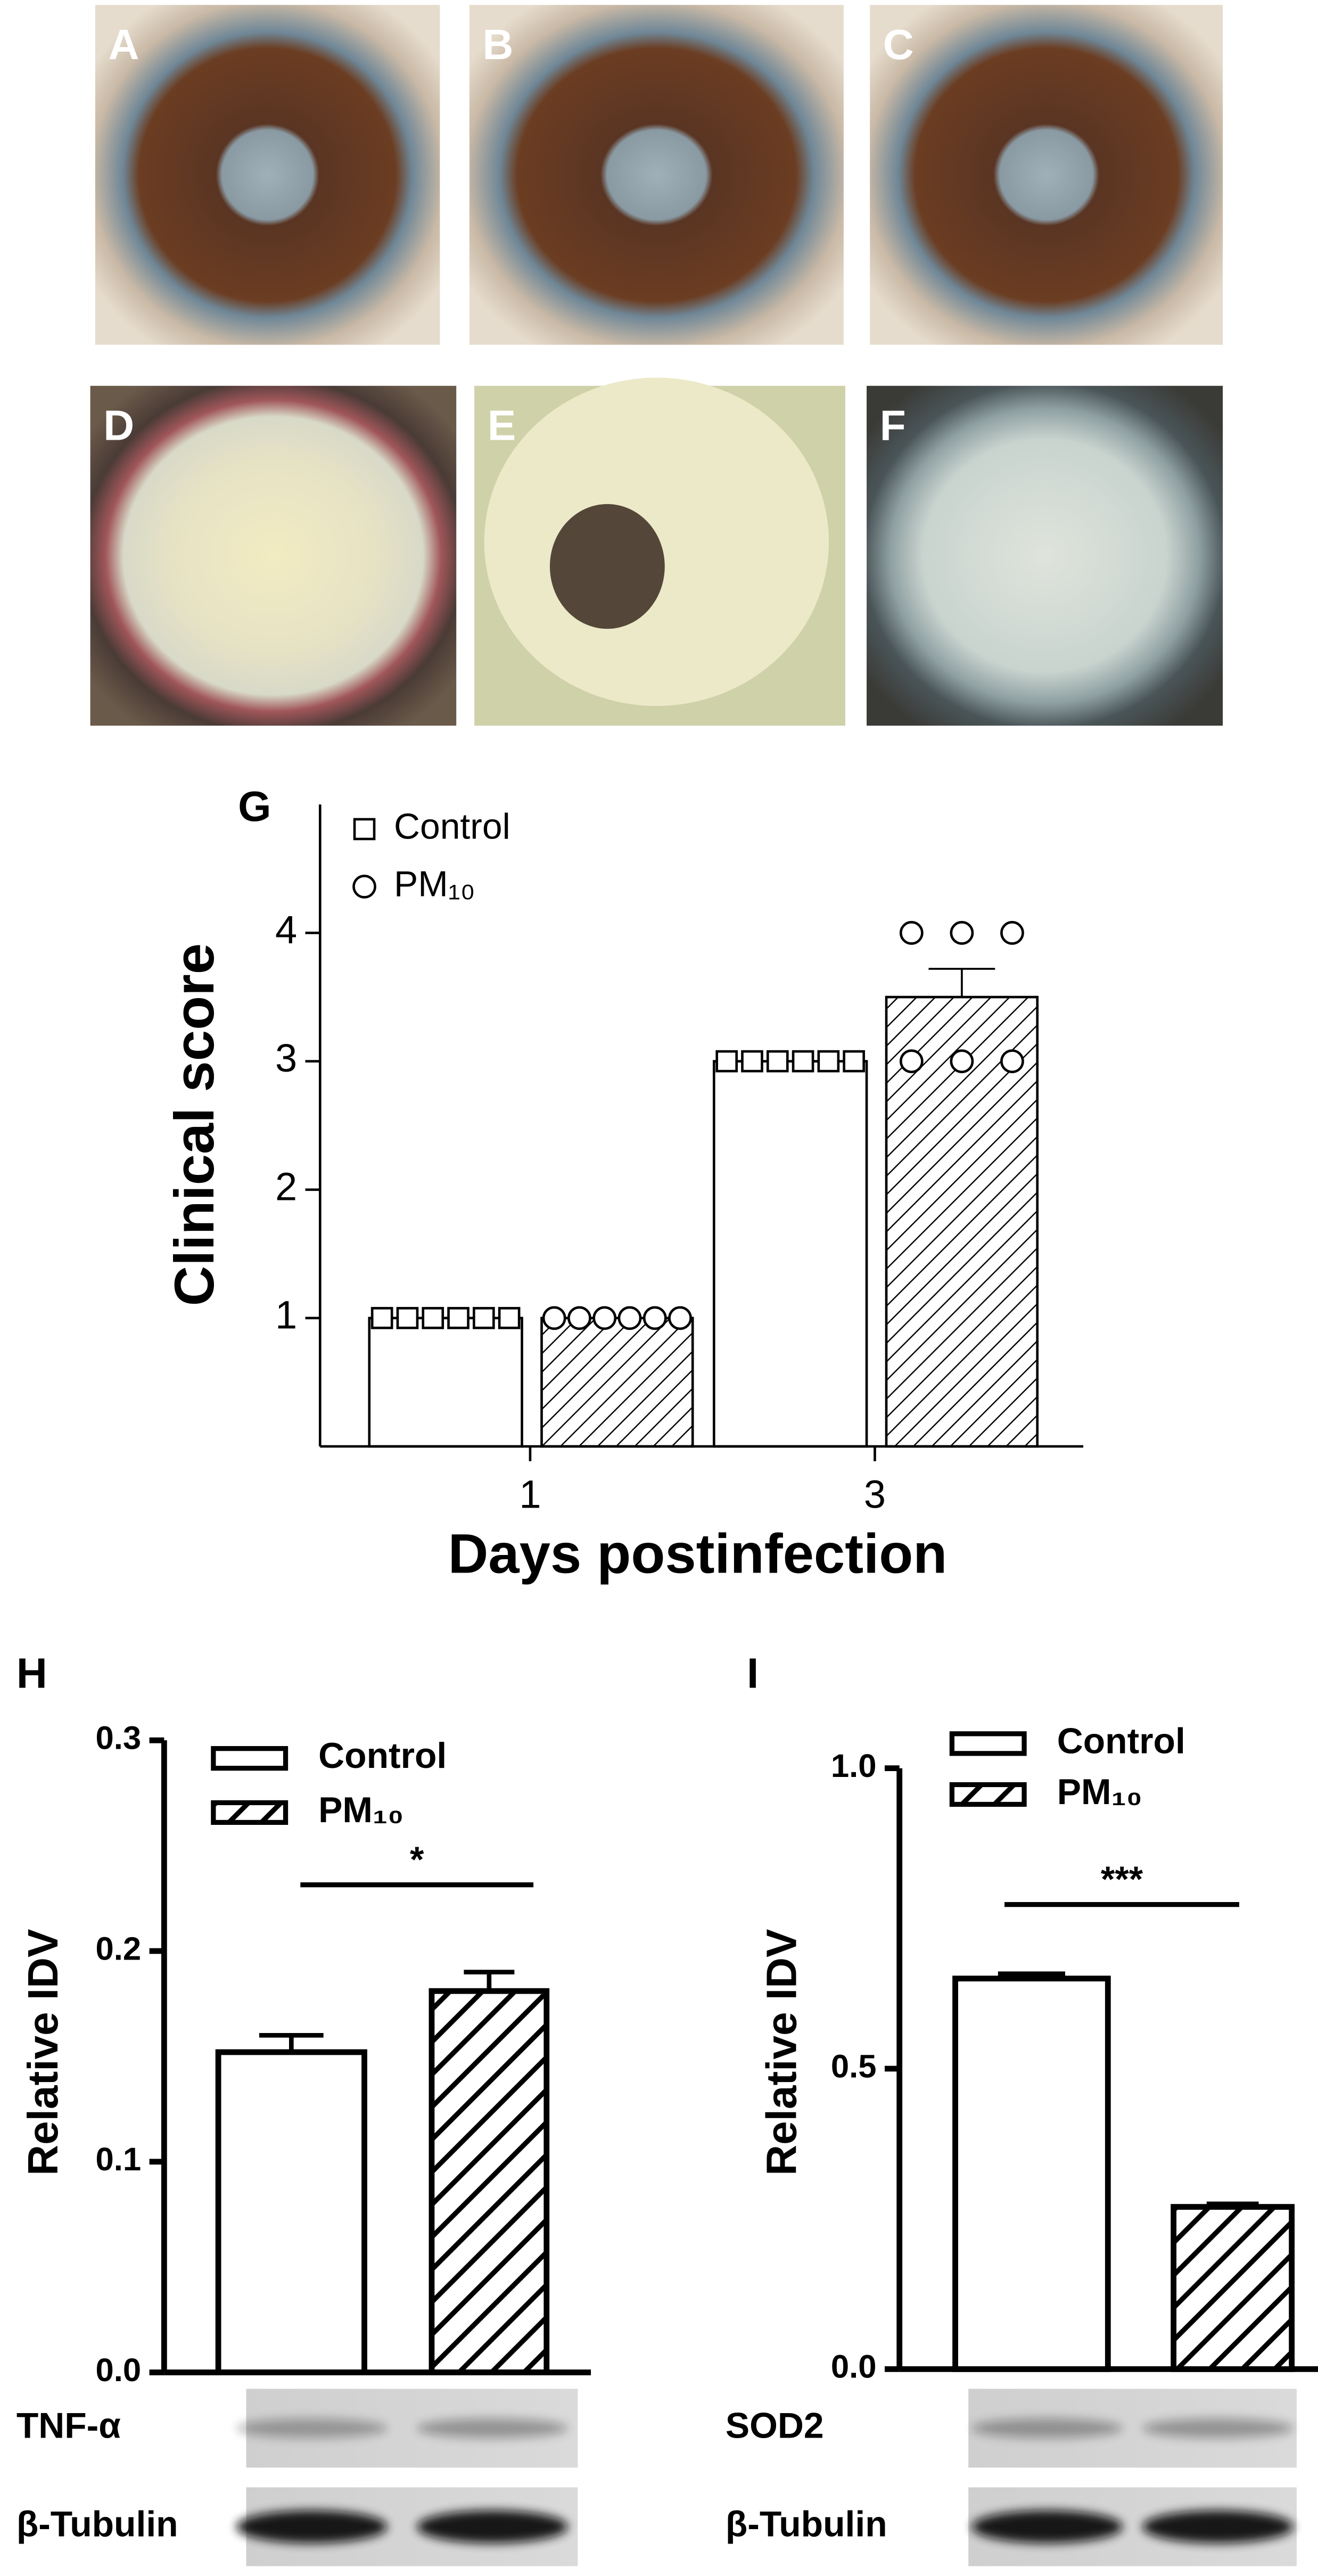 Image resolution: width=1318 pixels, height=2576 pixels. What do you see at coordinates (1122, 1879) in the screenshot?
I see `significance-label: ***` at bounding box center [1122, 1879].